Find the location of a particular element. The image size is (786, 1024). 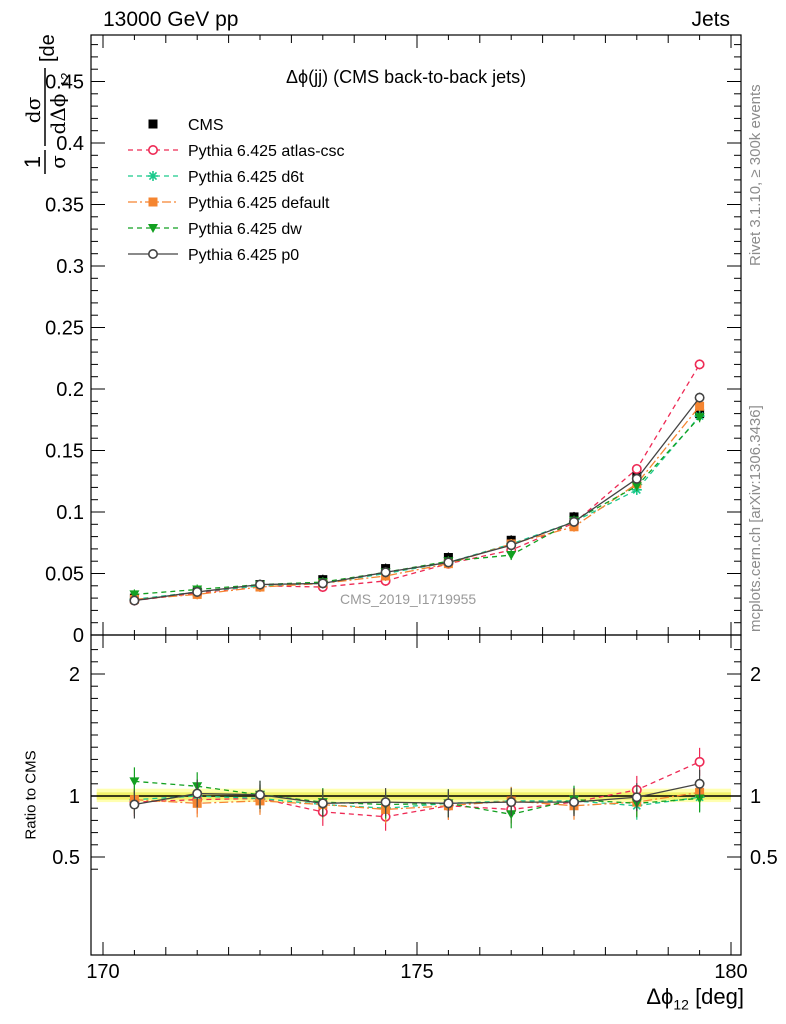

svg-text: [deg is located at coordinates (48, 48).